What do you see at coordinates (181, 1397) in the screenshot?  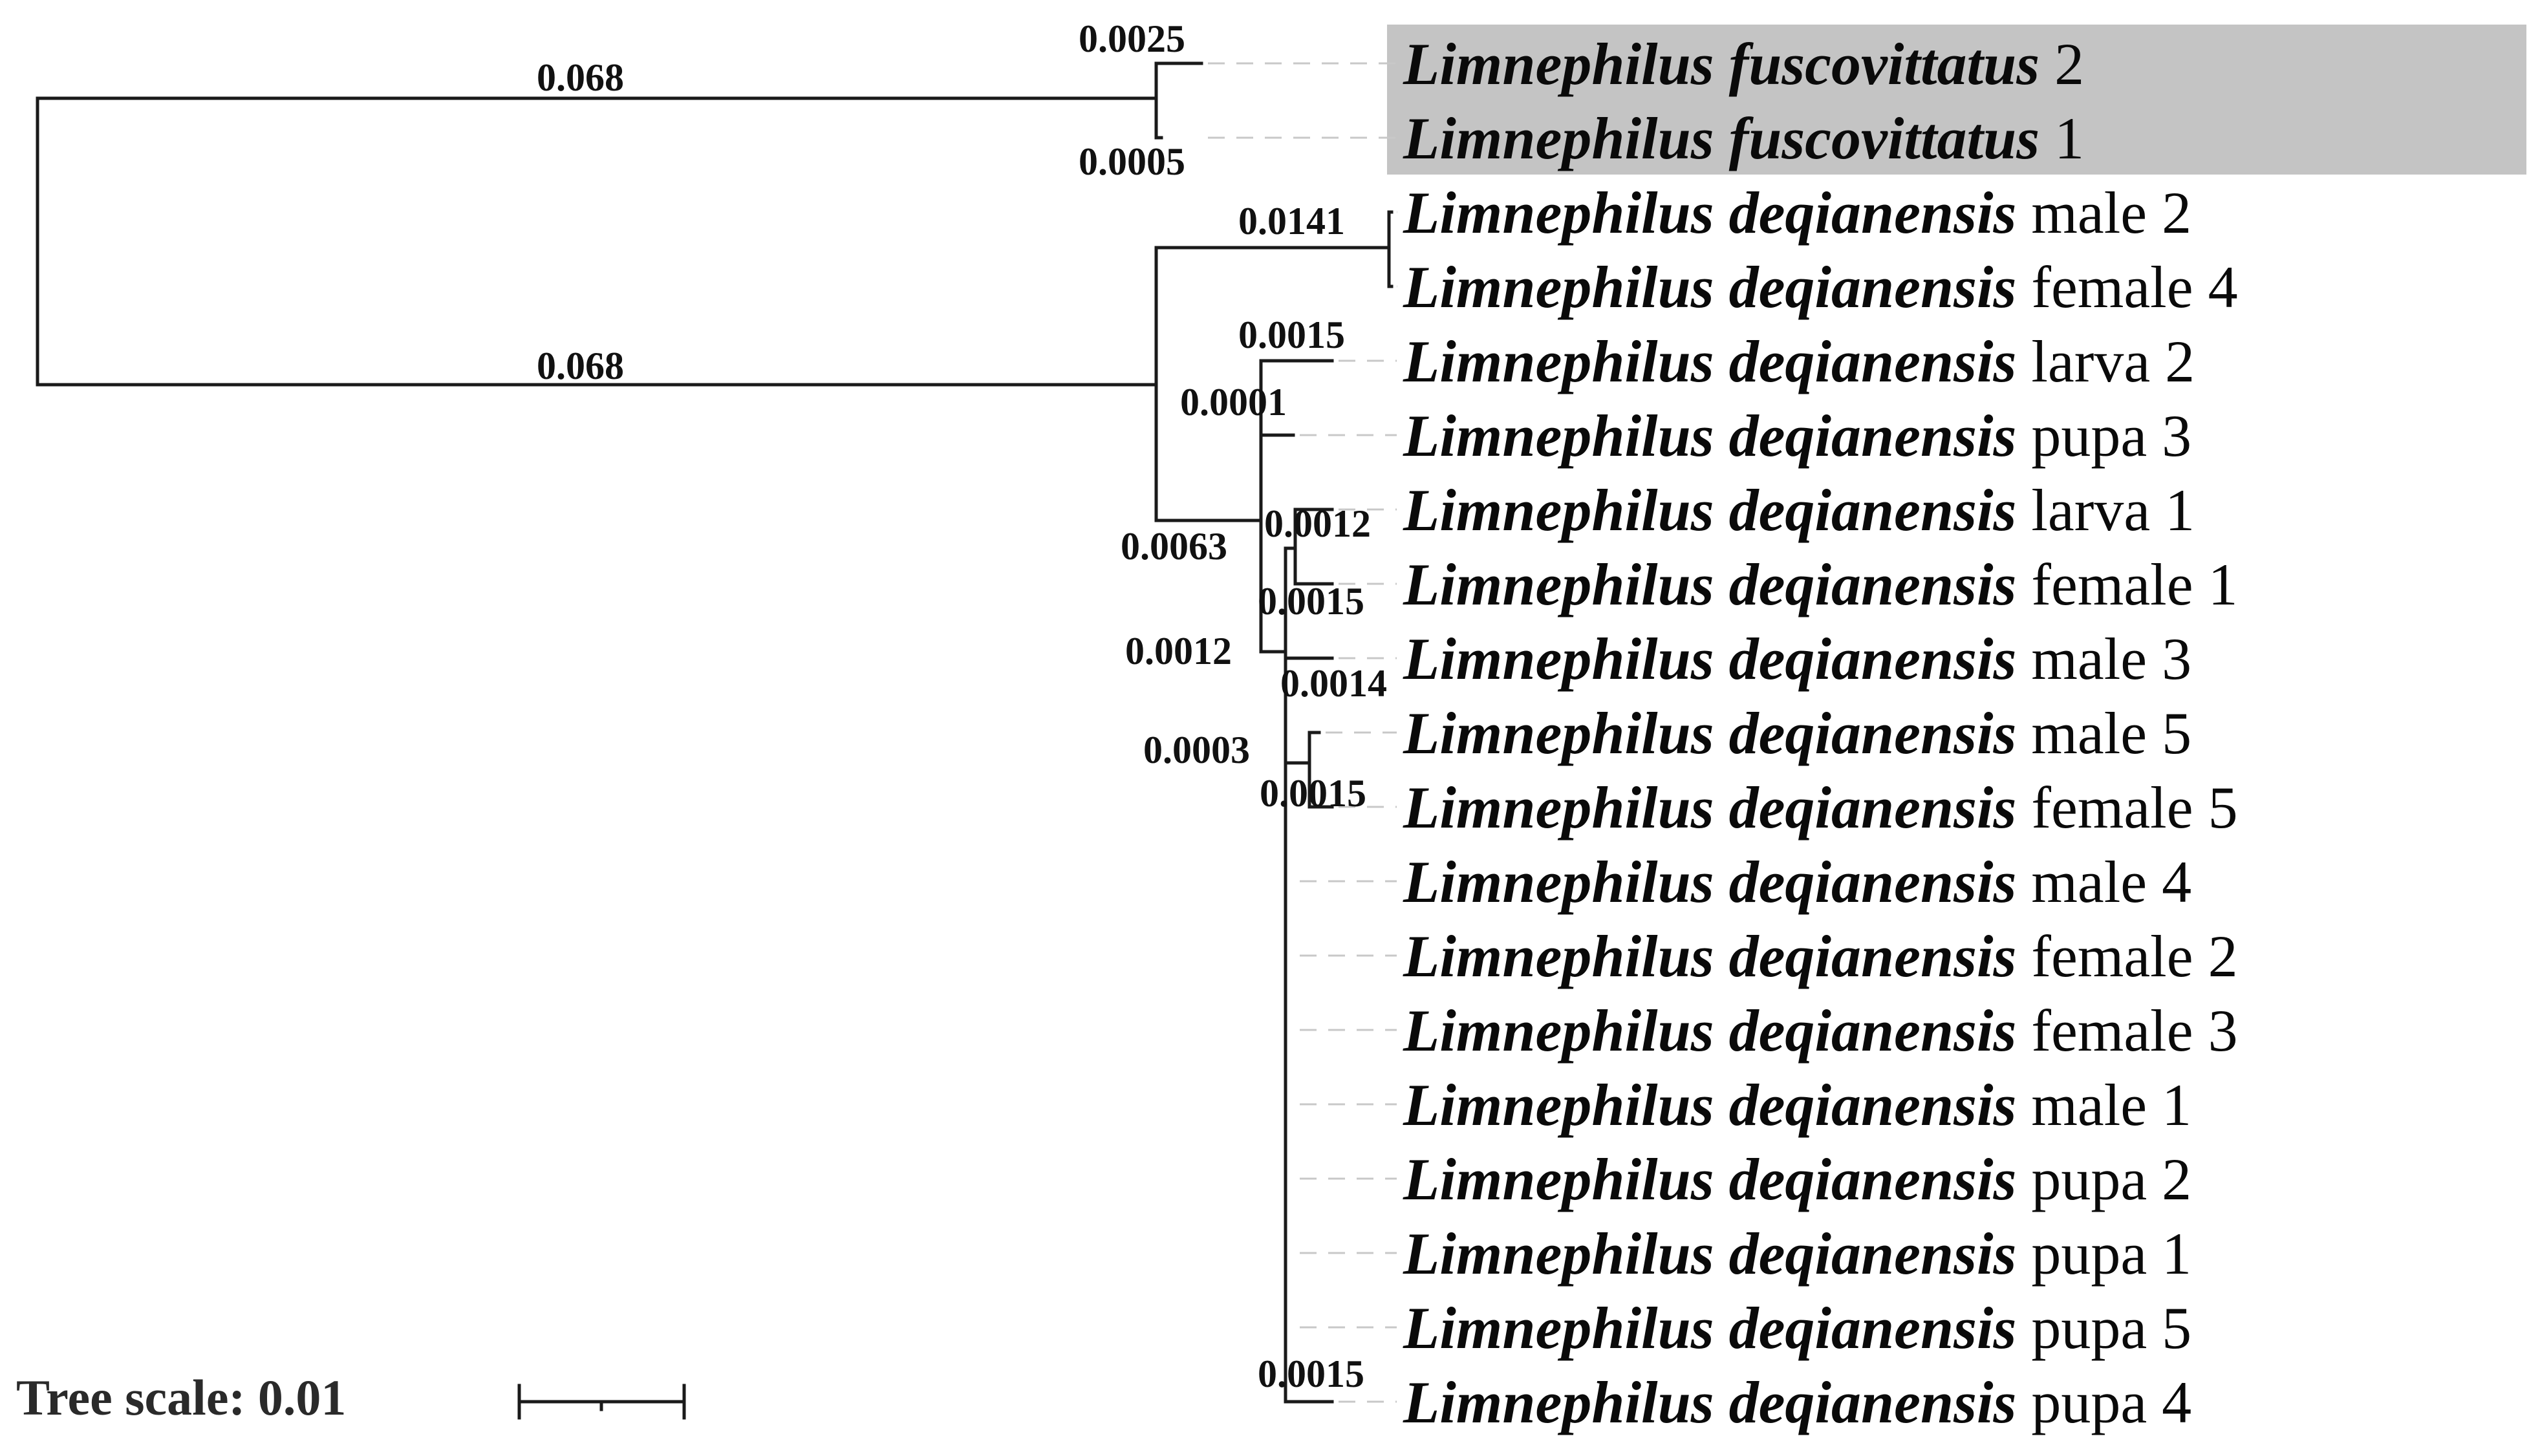 I see `tree-scale-label: Tree scale: 0.01` at bounding box center [181, 1397].